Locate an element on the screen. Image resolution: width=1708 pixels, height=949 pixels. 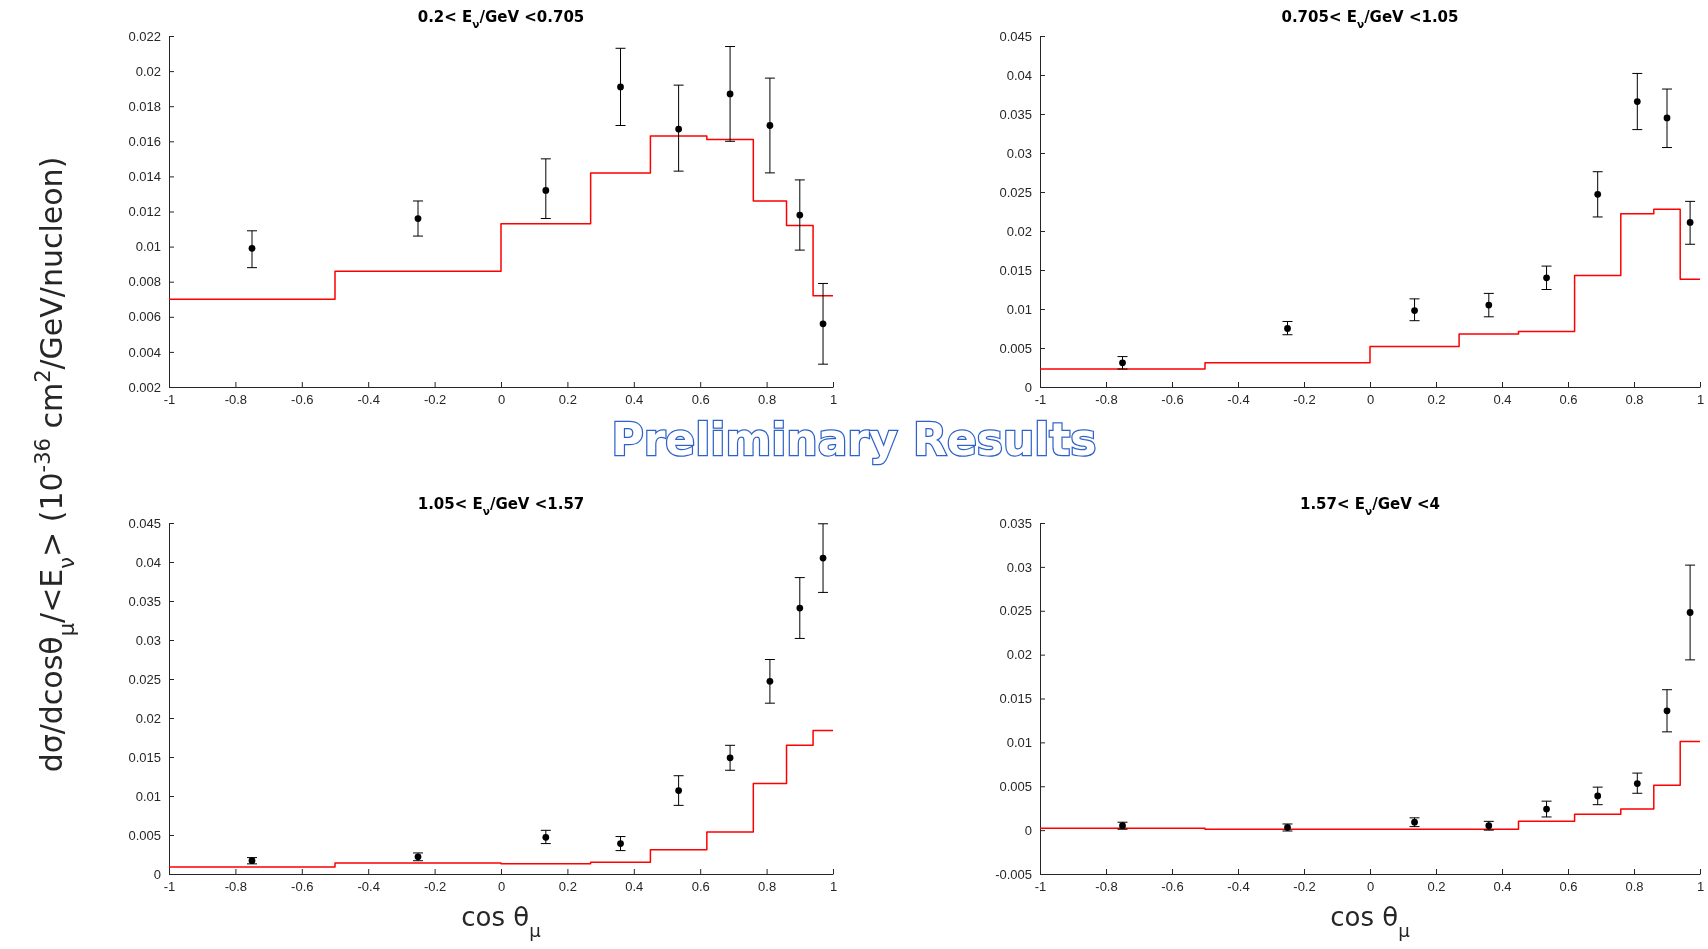
y-tick-label: 0.008 is located at coordinates (144, 282).